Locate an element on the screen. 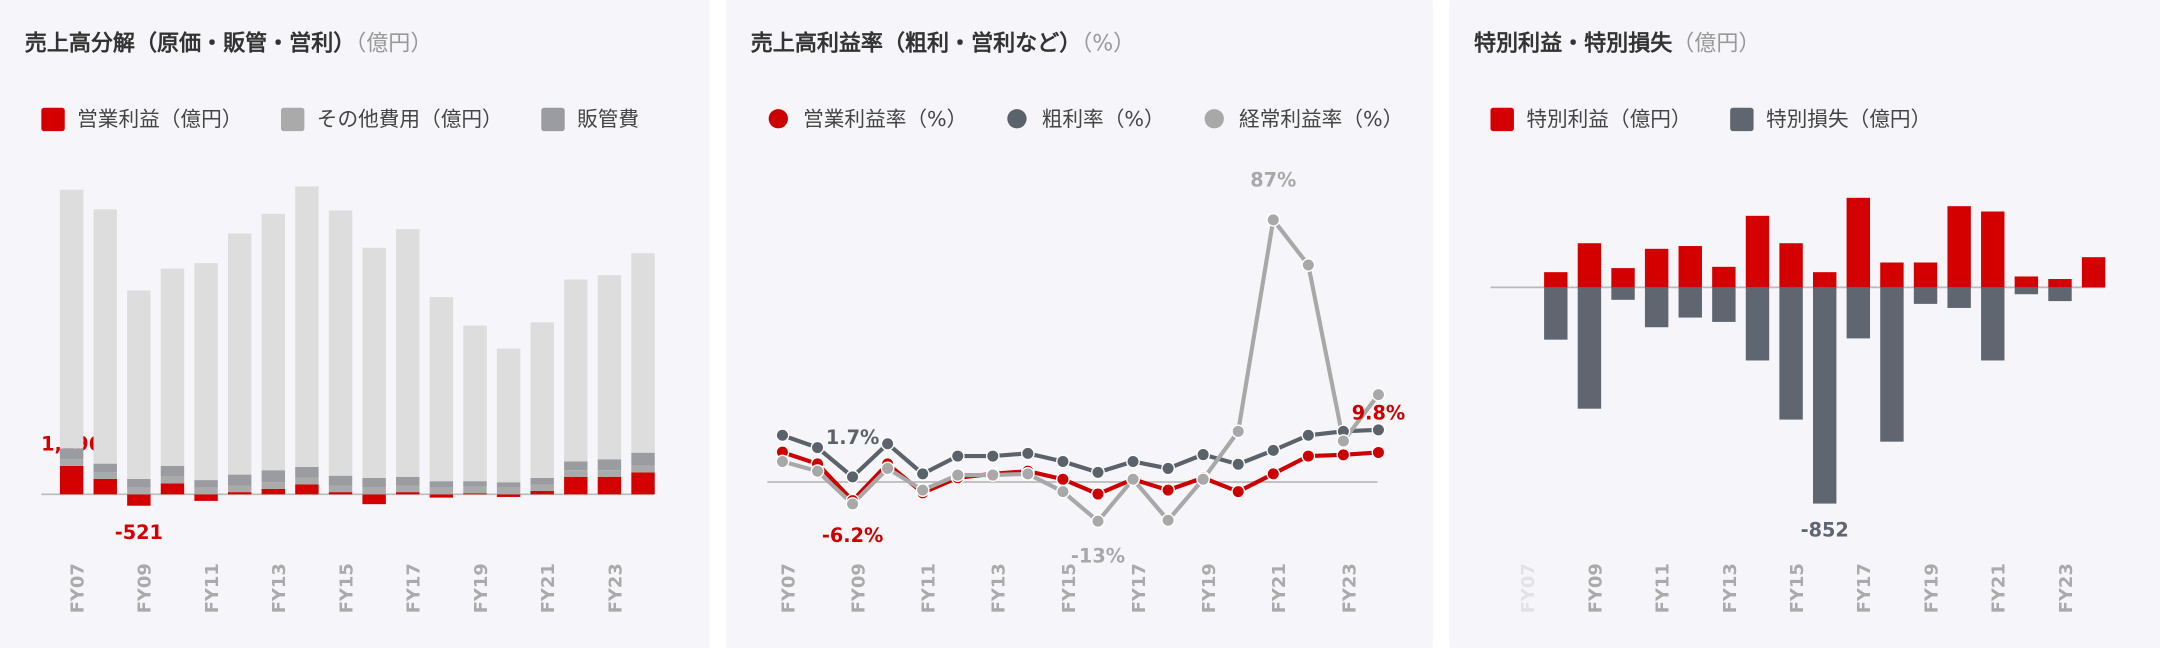 The width and height of the screenshot is (2160, 648). chart-title: 特別利益・特別損失（億円） is located at coordinates (1617, 43).